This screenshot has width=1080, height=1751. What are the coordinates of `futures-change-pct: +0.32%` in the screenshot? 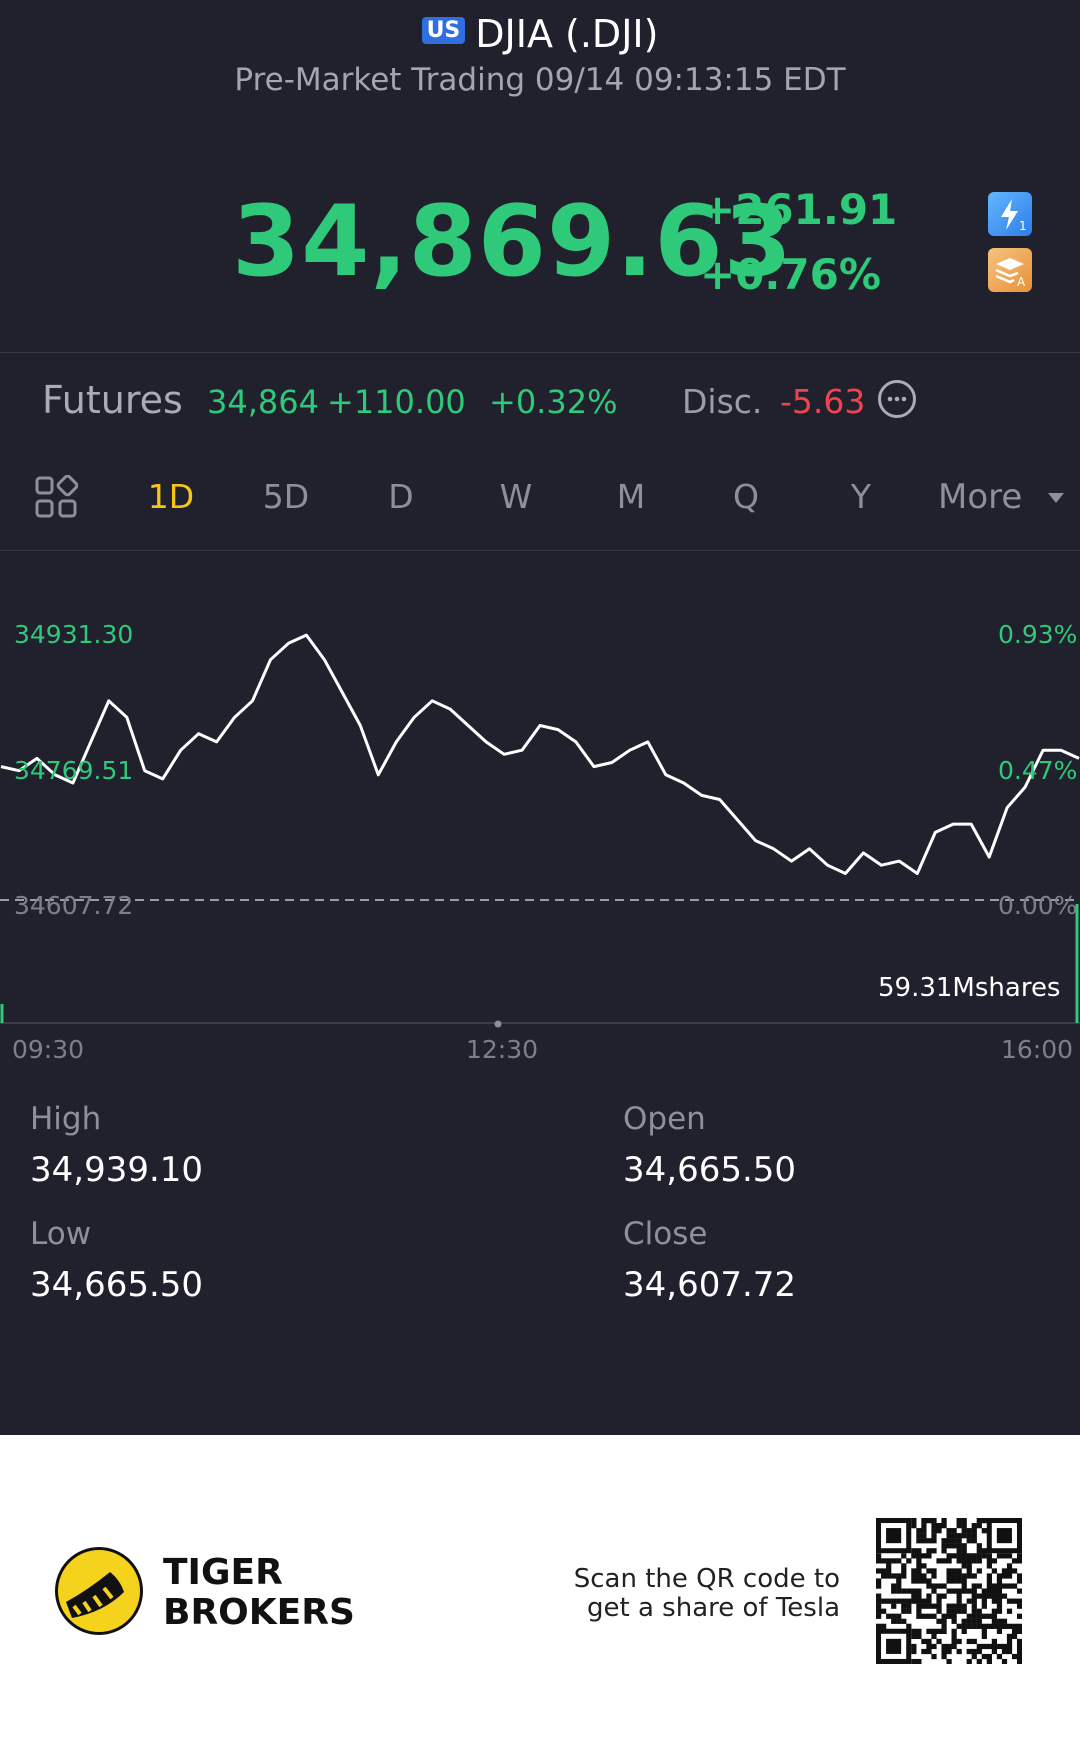 It's located at (553, 402).